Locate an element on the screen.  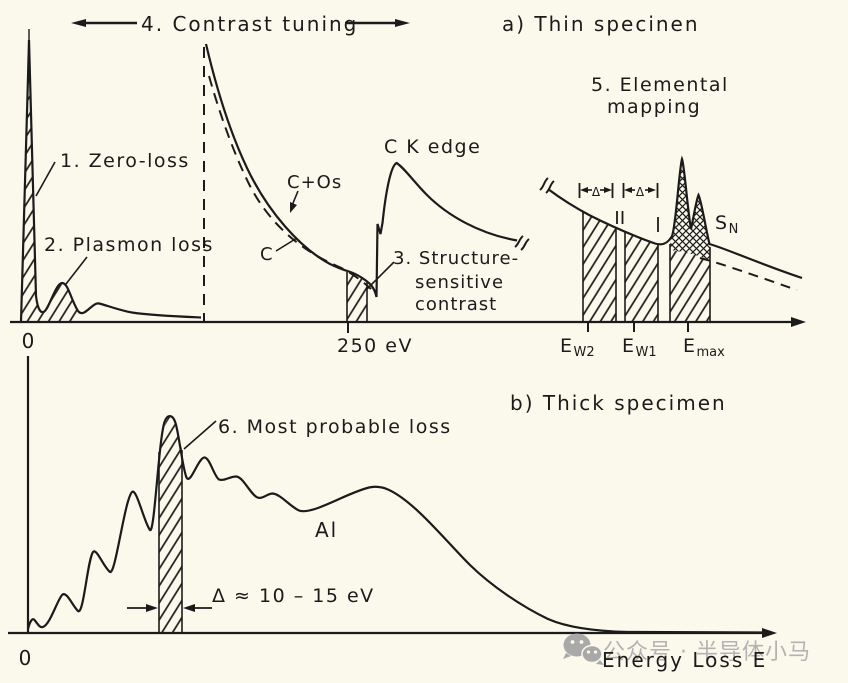
plasmon-loss-label: 2. Plasmon loss is located at coordinates (129, 245).